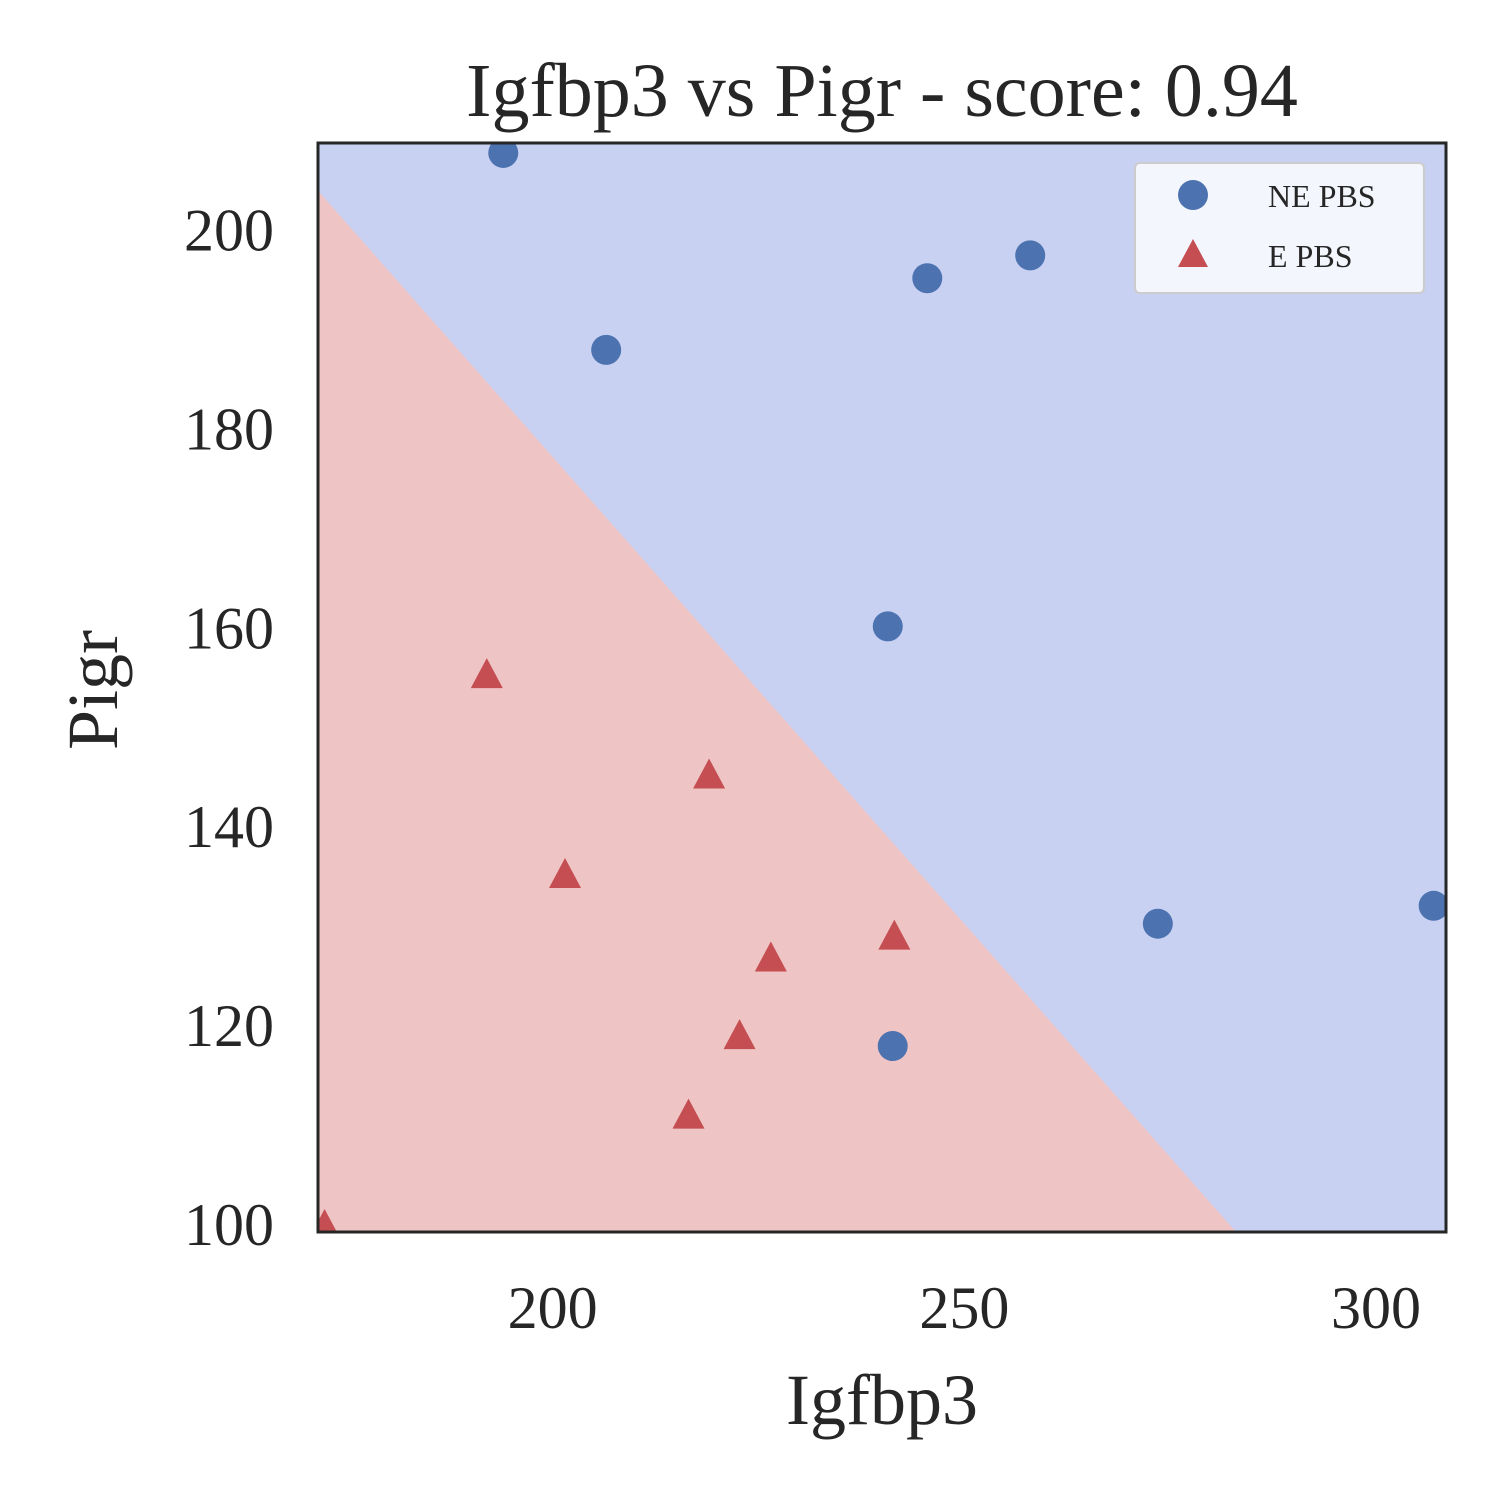  Describe the element at coordinates (553, 1308) in the screenshot. I see `x-tick-label: 200` at that location.